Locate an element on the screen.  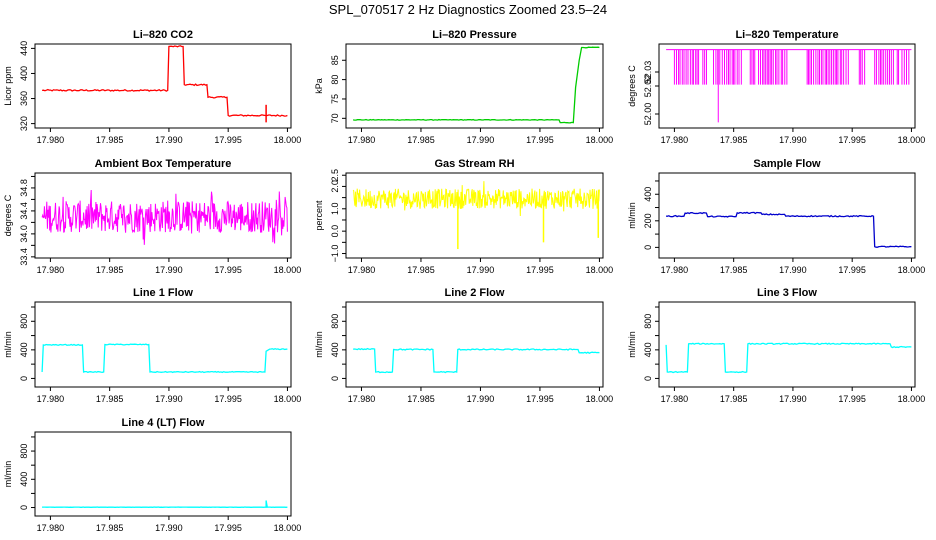
y-tick-label: 0.0 is located at coordinates (335, 231).